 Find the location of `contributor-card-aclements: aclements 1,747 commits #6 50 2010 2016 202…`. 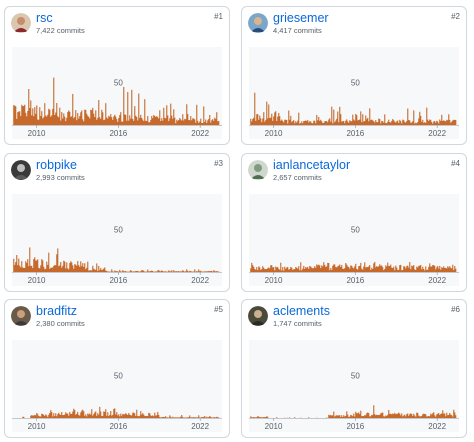

contributor-card-aclements: aclements 1,747 commits #6 50 2010 2016 202… is located at coordinates (354, 368).